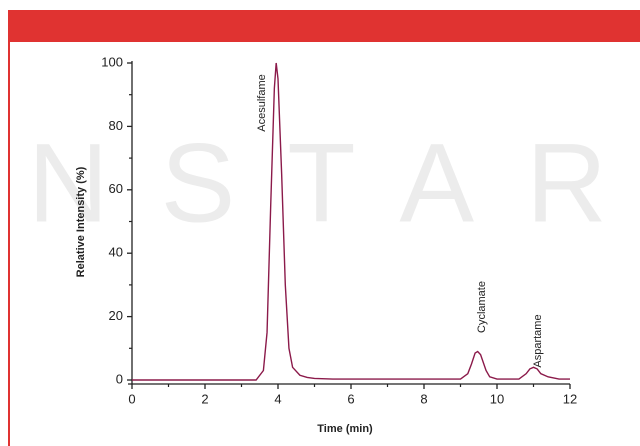 The width and height of the screenshot is (640, 446). Describe the element at coordinates (350, 398) in the screenshot. I see `x-tick-label: 6` at that location.